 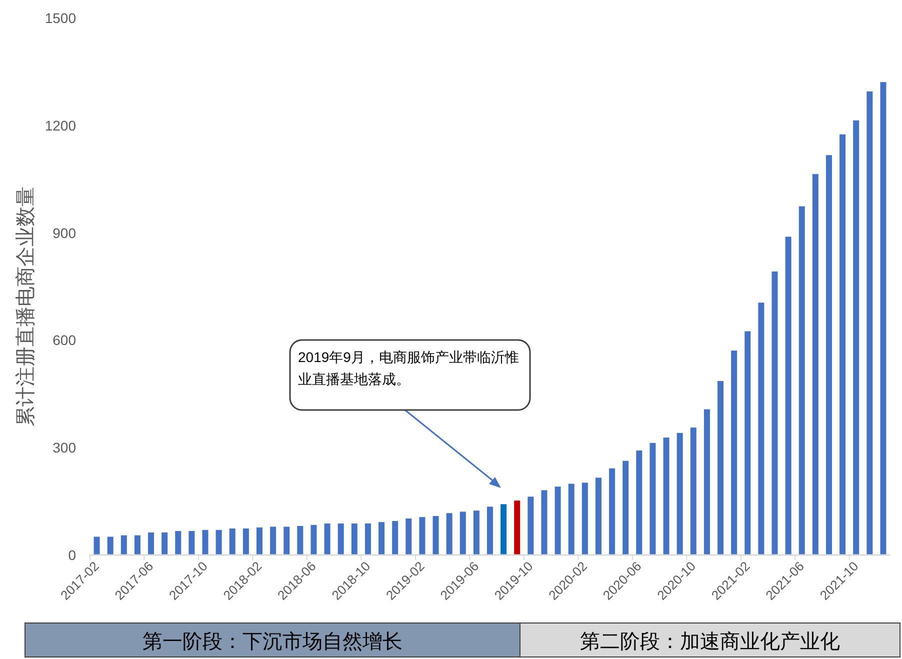 What do you see at coordinates (60, 125) in the screenshot?
I see `y-tick-label: 1200` at bounding box center [60, 125].